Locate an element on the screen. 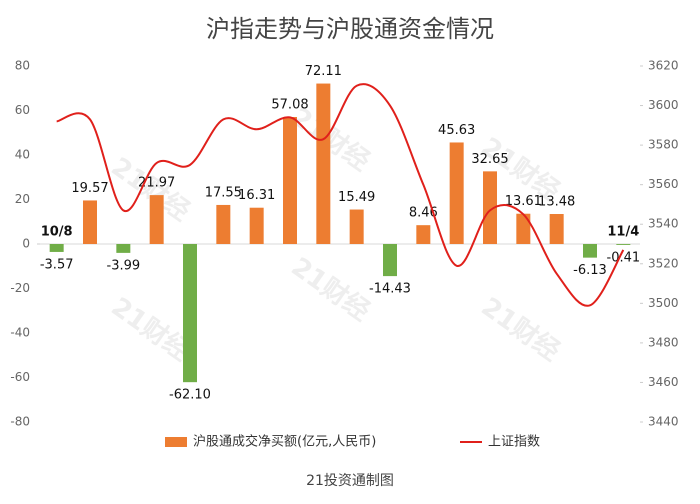  value-label: 17.55 is located at coordinates (223, 192).